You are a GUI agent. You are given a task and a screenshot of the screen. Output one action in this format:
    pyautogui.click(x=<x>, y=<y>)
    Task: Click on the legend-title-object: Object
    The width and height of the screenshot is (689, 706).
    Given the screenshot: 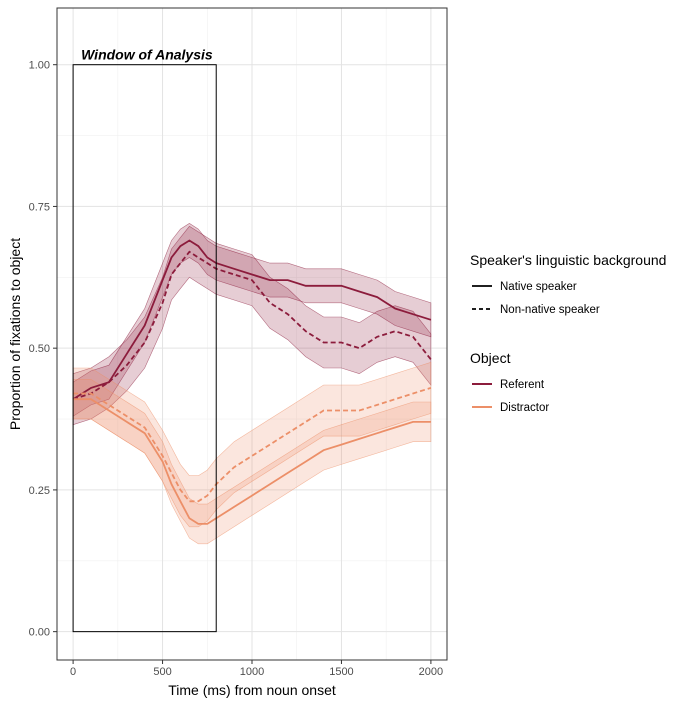 What is the action you would take?
    pyautogui.click(x=490, y=358)
    